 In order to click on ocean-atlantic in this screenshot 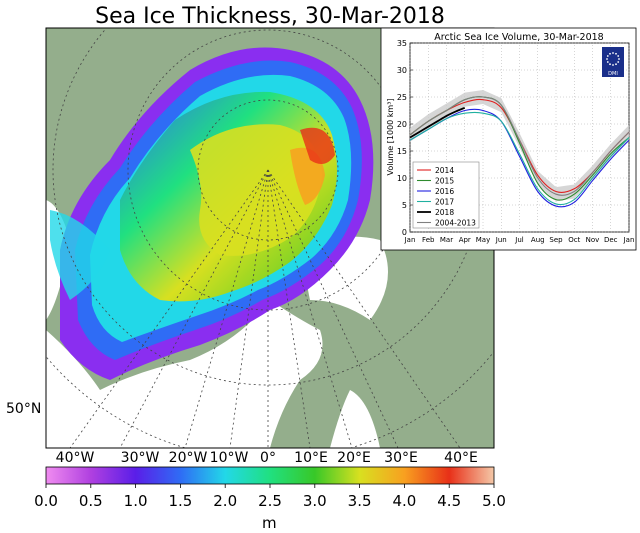, I will do `click(184, 374)`.